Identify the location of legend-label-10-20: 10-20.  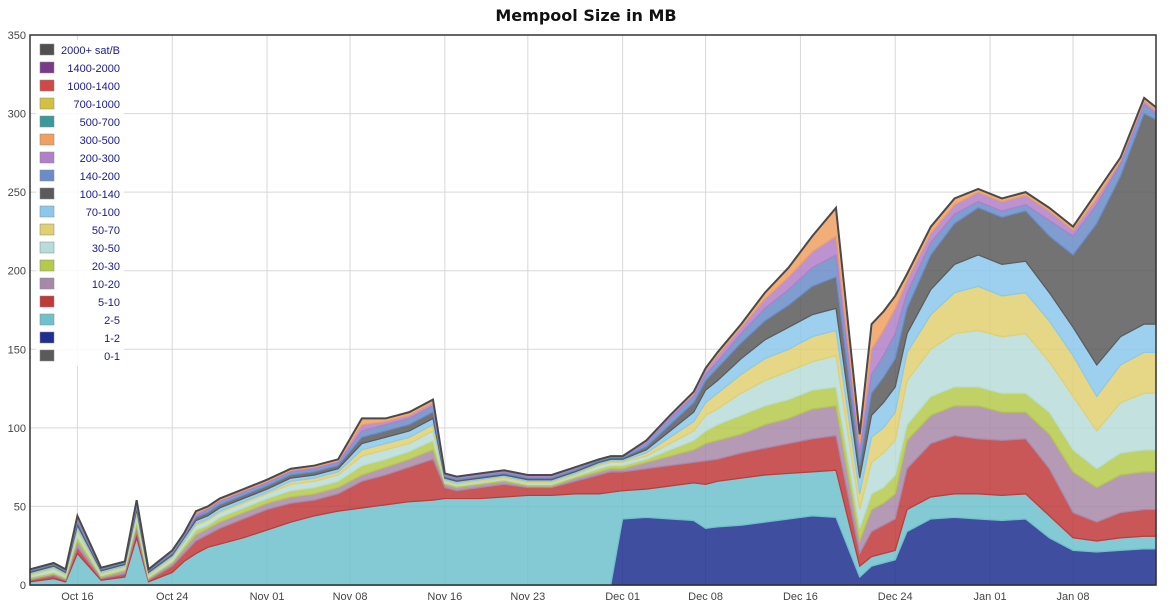
(106, 285).